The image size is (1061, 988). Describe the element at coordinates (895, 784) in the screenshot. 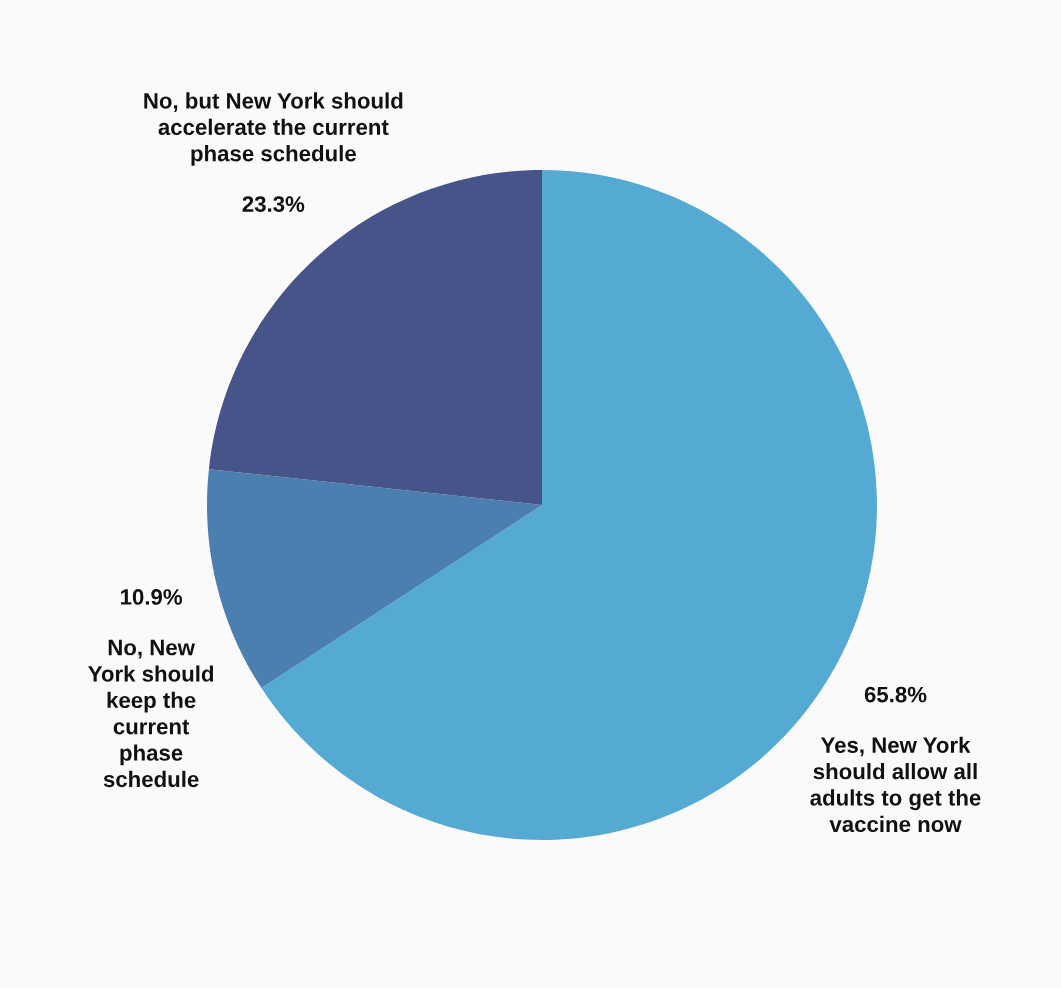

I see `slice-label: Yes, New York should allow all adults to get the vaccine now` at that location.